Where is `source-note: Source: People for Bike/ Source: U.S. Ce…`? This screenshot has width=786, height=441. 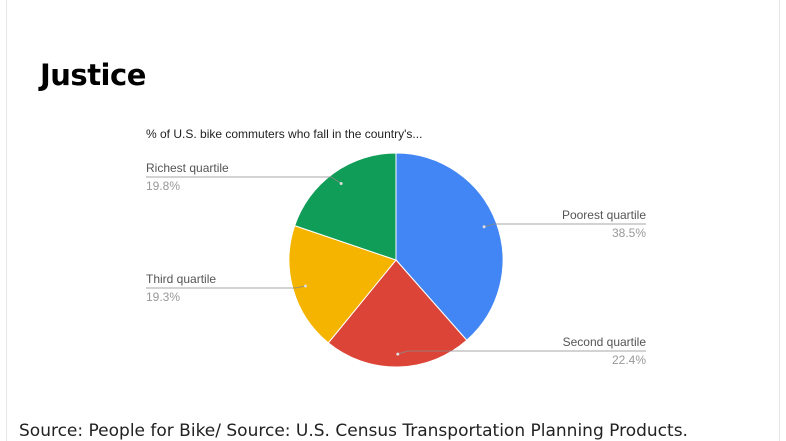 source-note: Source: People for Bike/ Source: U.S. Ce… is located at coordinates (353, 431).